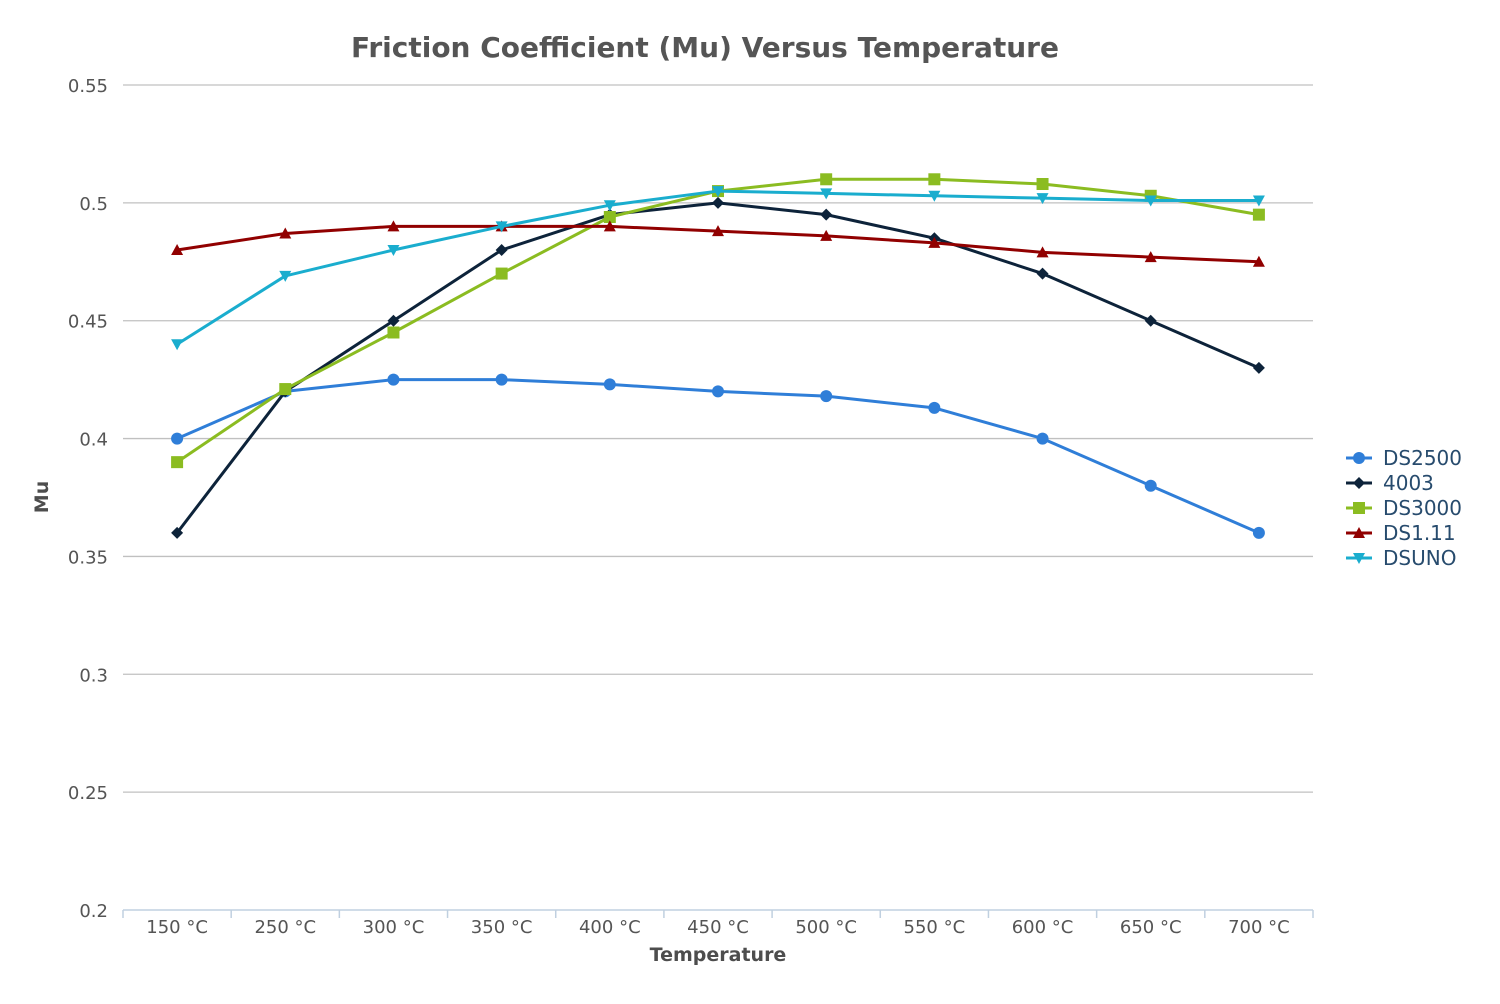  What do you see at coordinates (93, 911) in the screenshot?
I see `y-tick-label: 0.2` at bounding box center [93, 911].